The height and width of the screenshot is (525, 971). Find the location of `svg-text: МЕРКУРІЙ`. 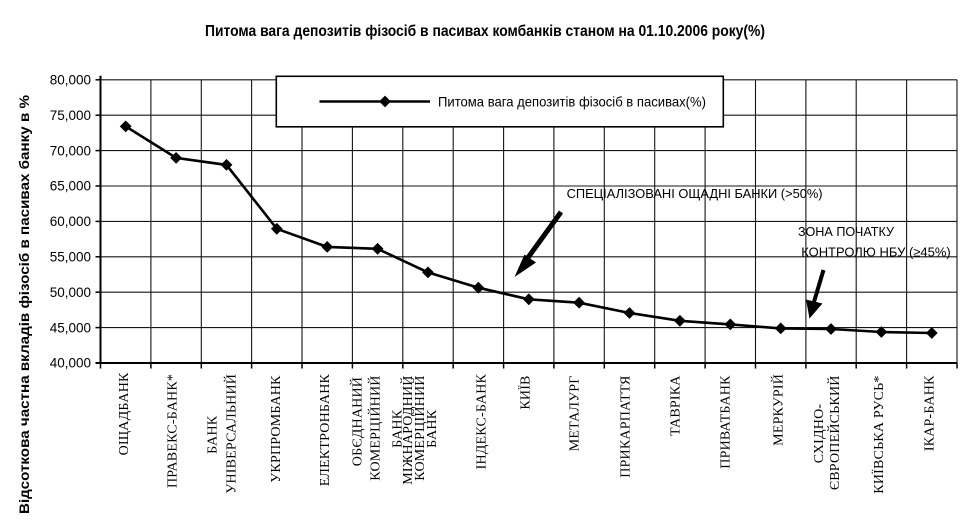

svg-text: МЕРКУРІЙ is located at coordinates (777, 410).